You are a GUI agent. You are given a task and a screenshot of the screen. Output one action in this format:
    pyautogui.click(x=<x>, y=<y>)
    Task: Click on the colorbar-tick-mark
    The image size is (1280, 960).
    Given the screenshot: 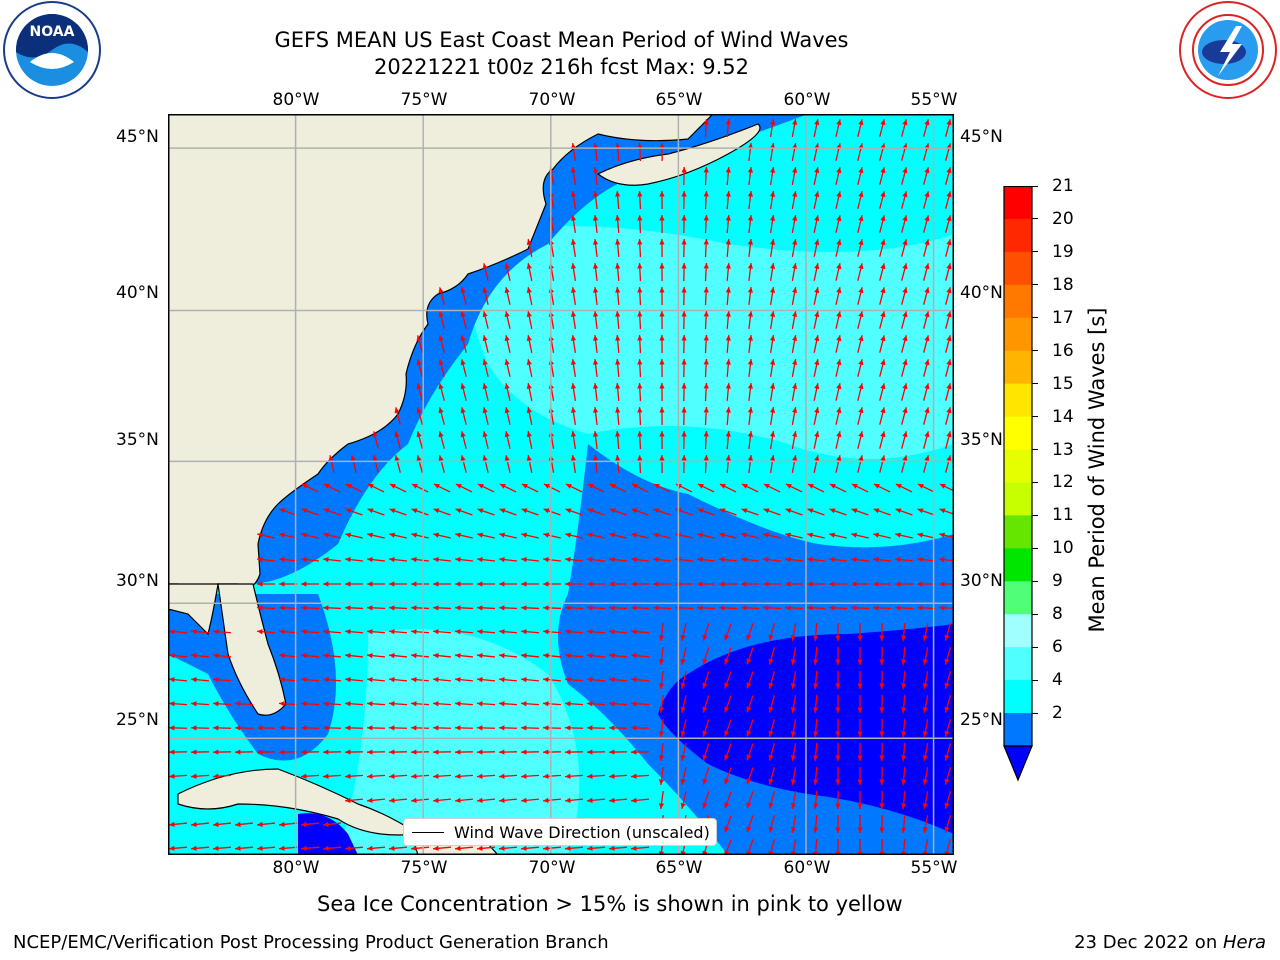 What is the action you would take?
    pyautogui.click(x=1035, y=384)
    